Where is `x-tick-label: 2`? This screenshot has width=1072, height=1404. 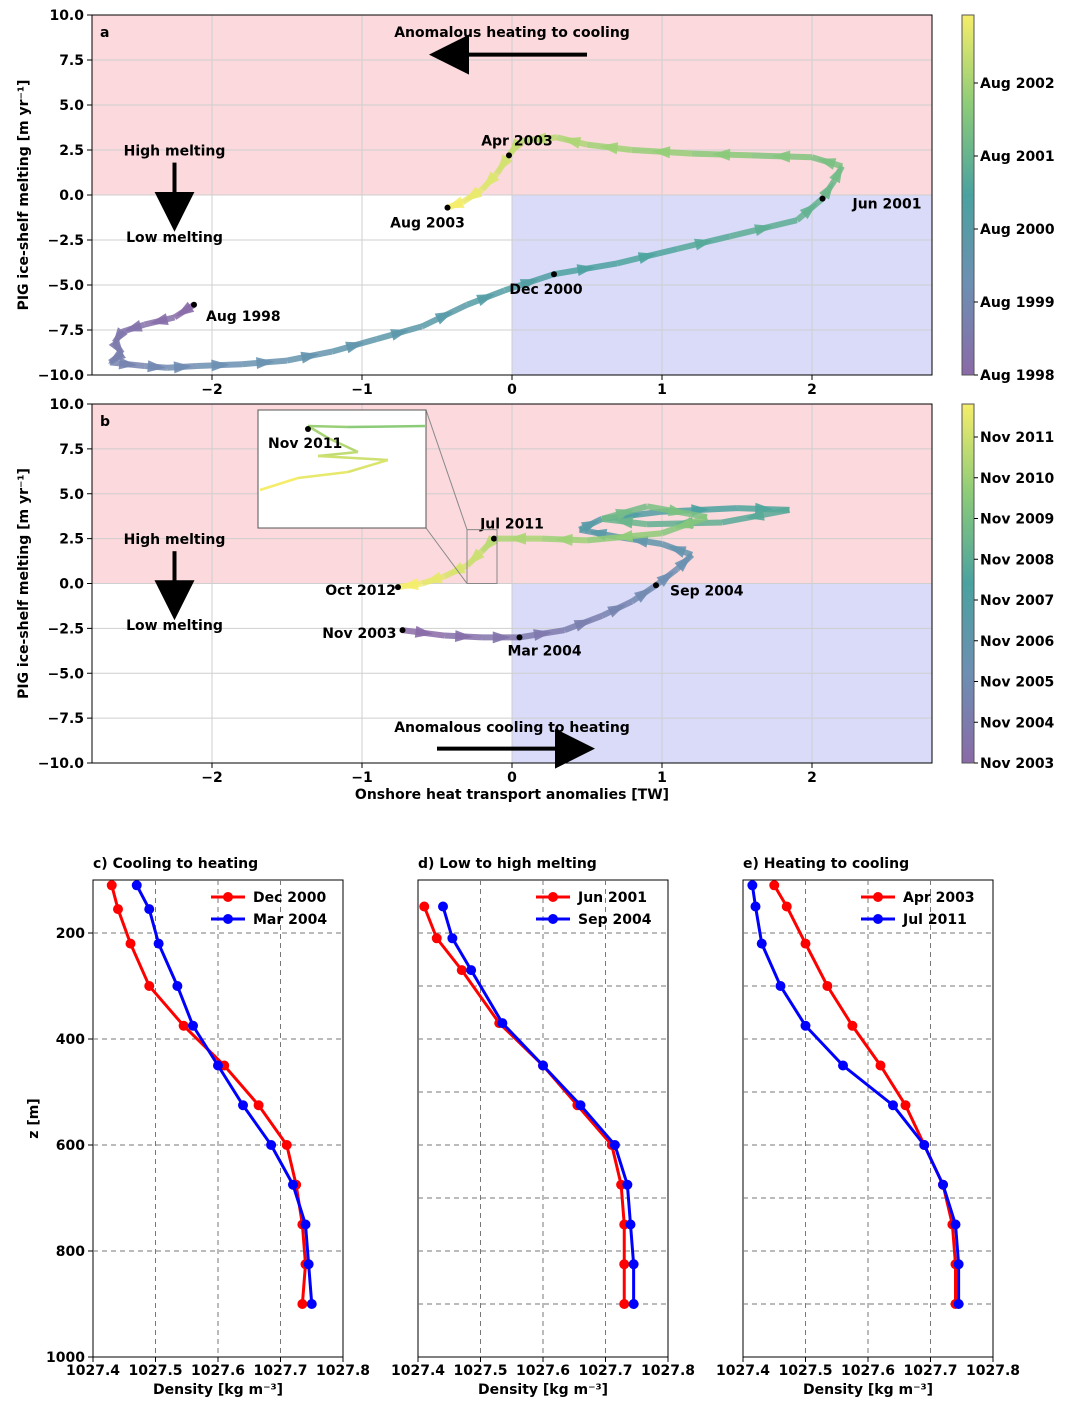
x-tick-label: 2 is located at coordinates (812, 778).